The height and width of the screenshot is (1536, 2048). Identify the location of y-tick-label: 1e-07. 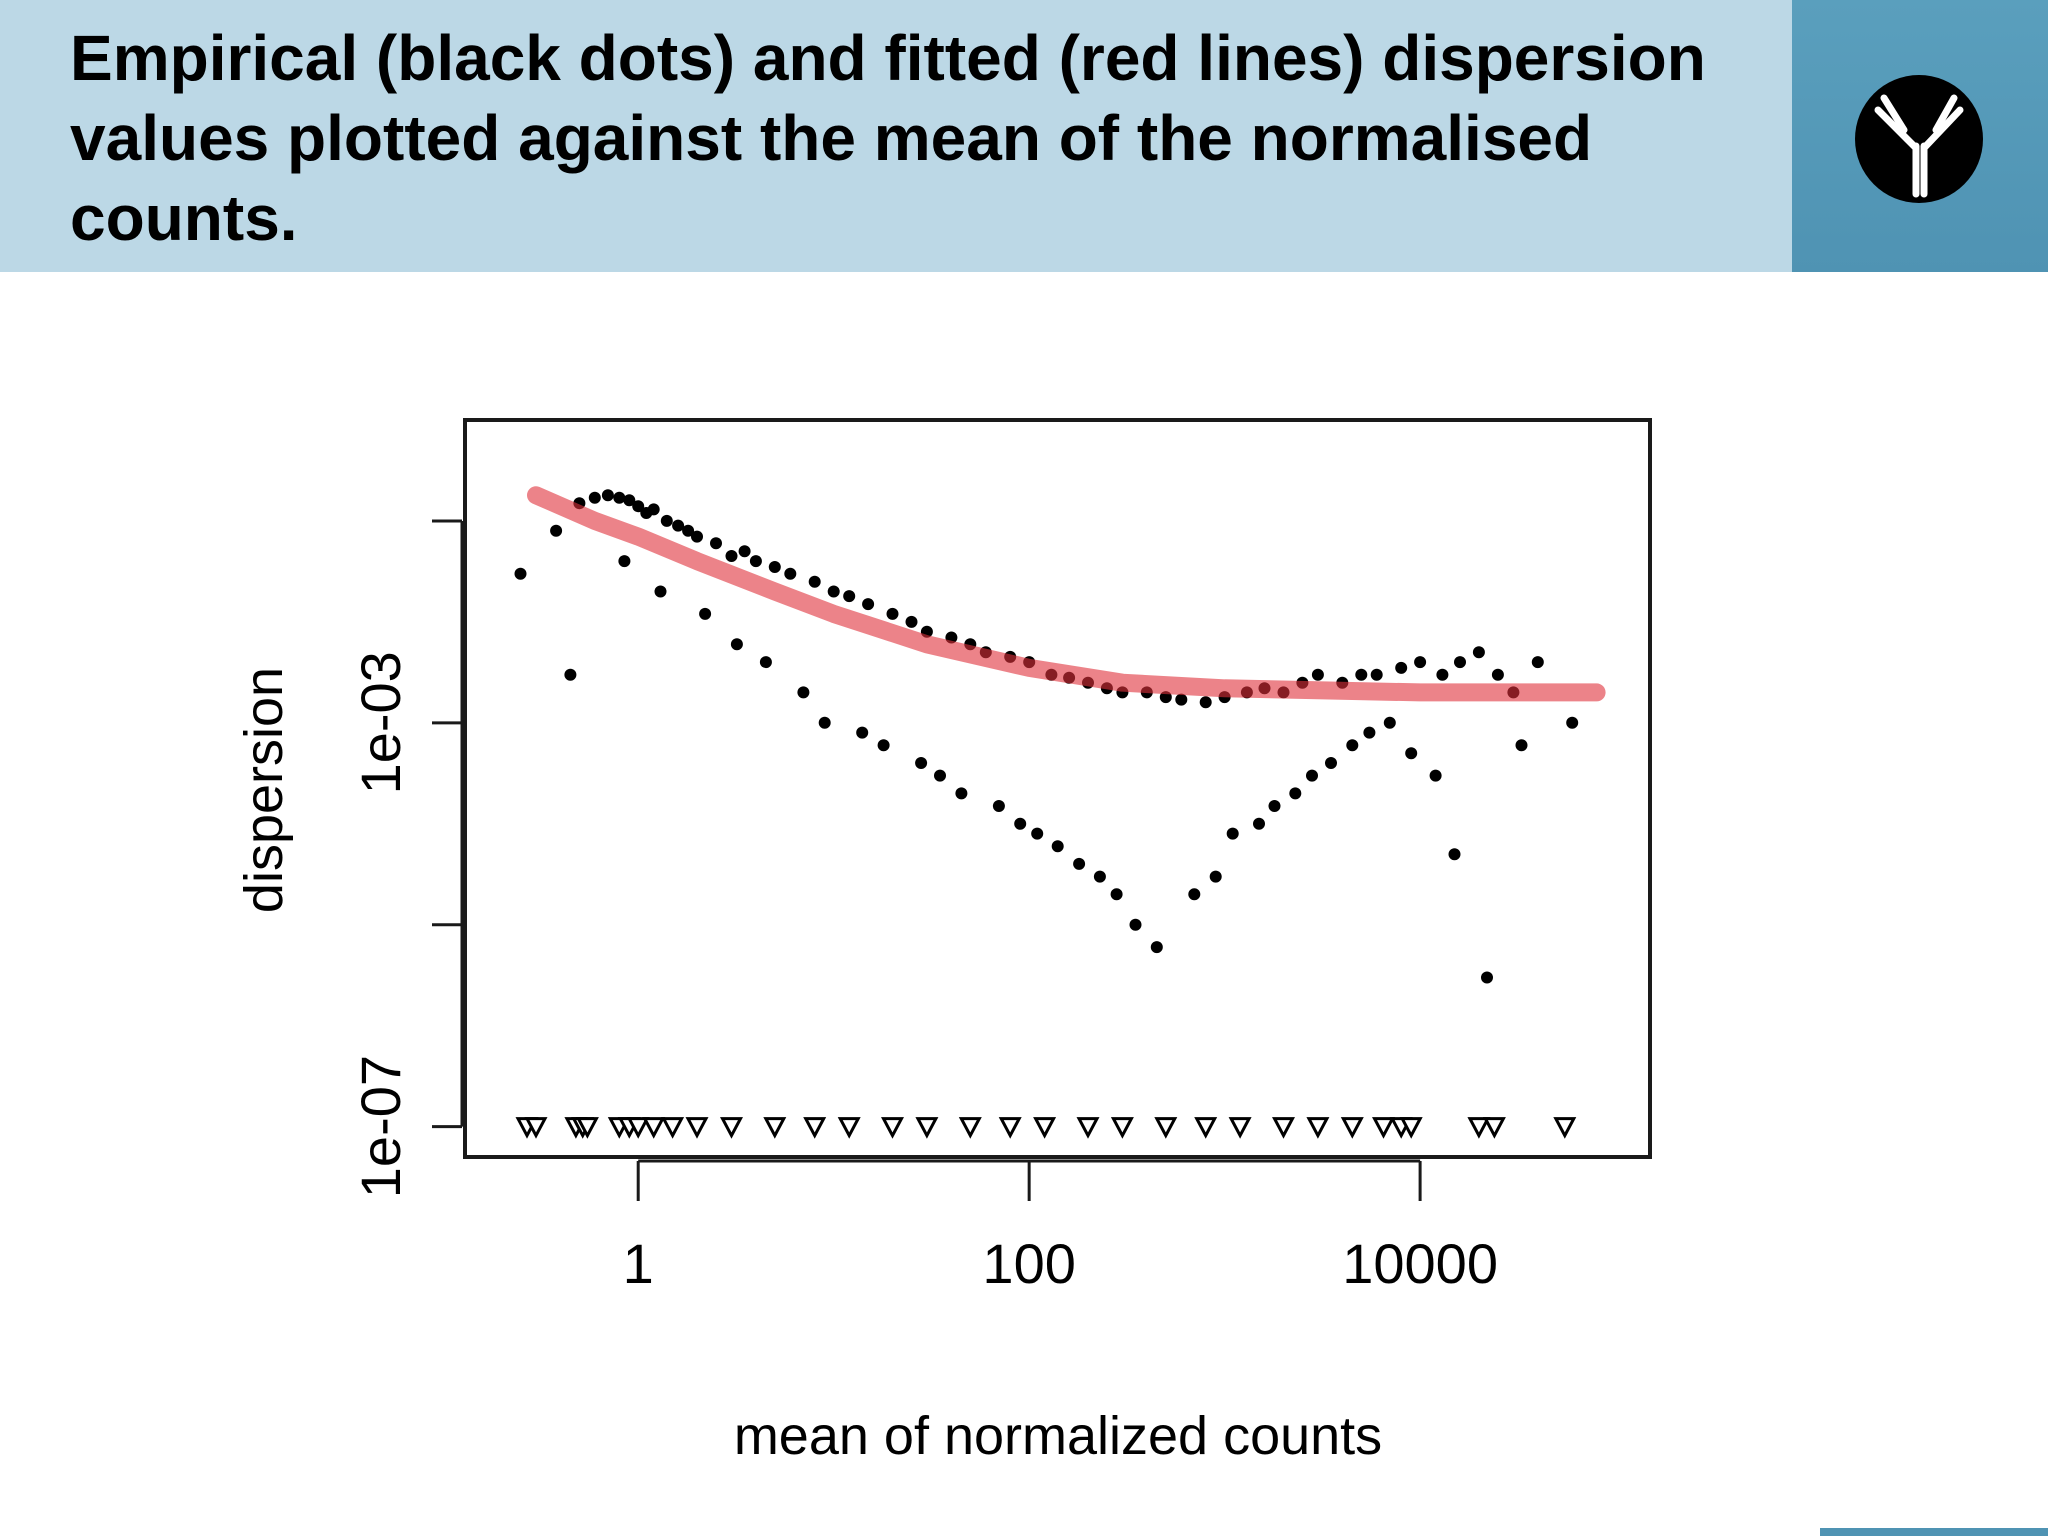
(380, 1126).